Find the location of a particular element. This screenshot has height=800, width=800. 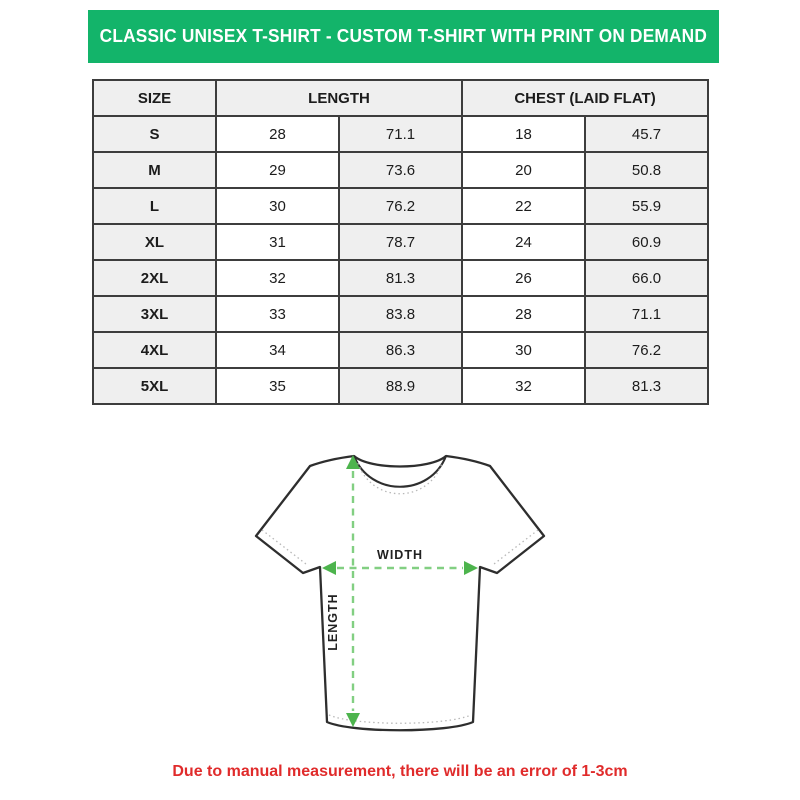

length-inches: 33 is located at coordinates (277, 314).